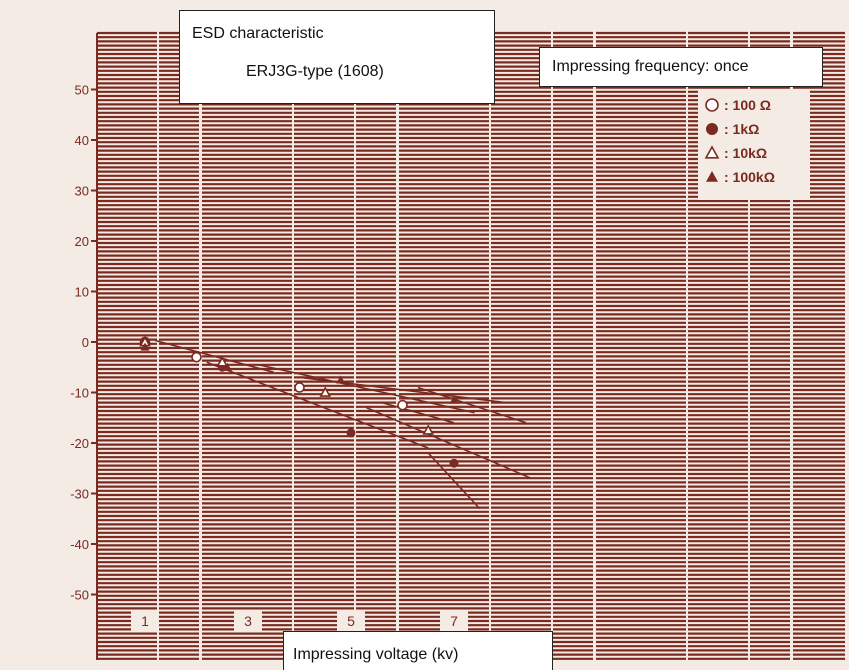  Describe the element at coordinates (82, 241) in the screenshot. I see `y-tick-label: 20` at that location.